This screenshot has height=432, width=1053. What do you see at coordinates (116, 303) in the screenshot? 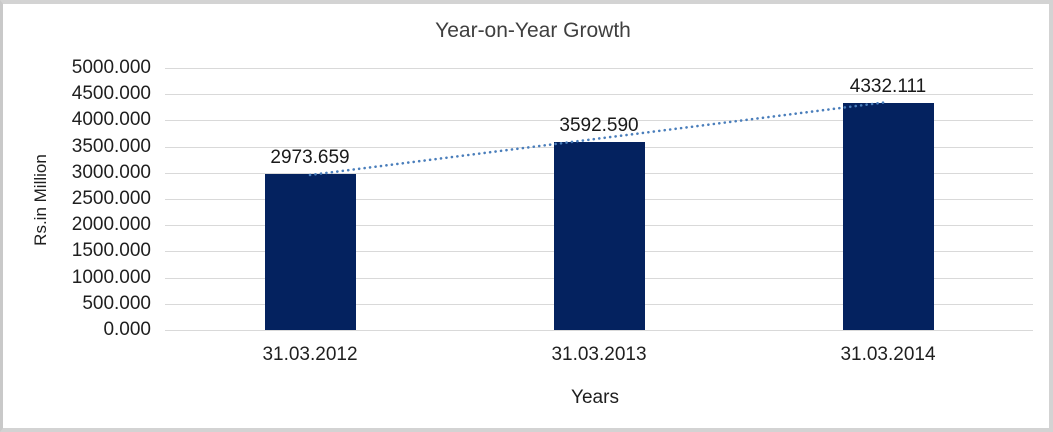
I see `y-tick-label: 500.000` at bounding box center [116, 303].